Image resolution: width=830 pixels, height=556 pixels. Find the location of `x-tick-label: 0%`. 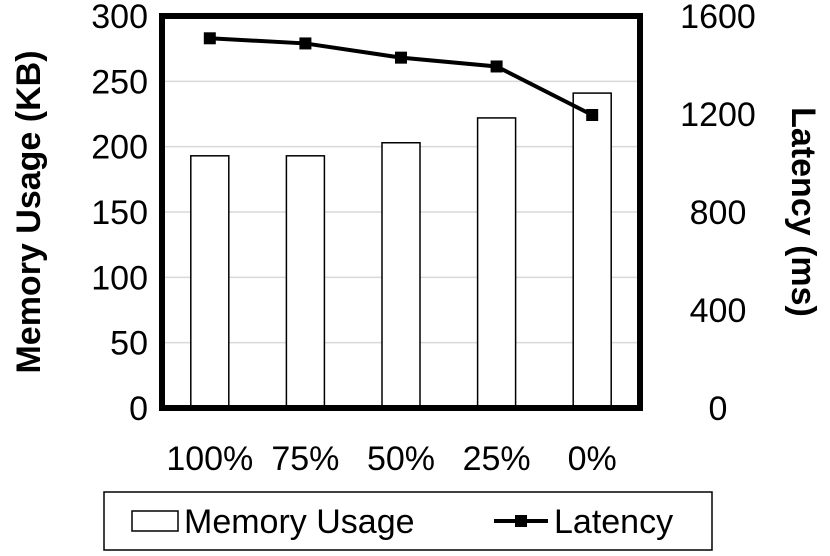

x-tick-label: 0% is located at coordinates (592, 459).